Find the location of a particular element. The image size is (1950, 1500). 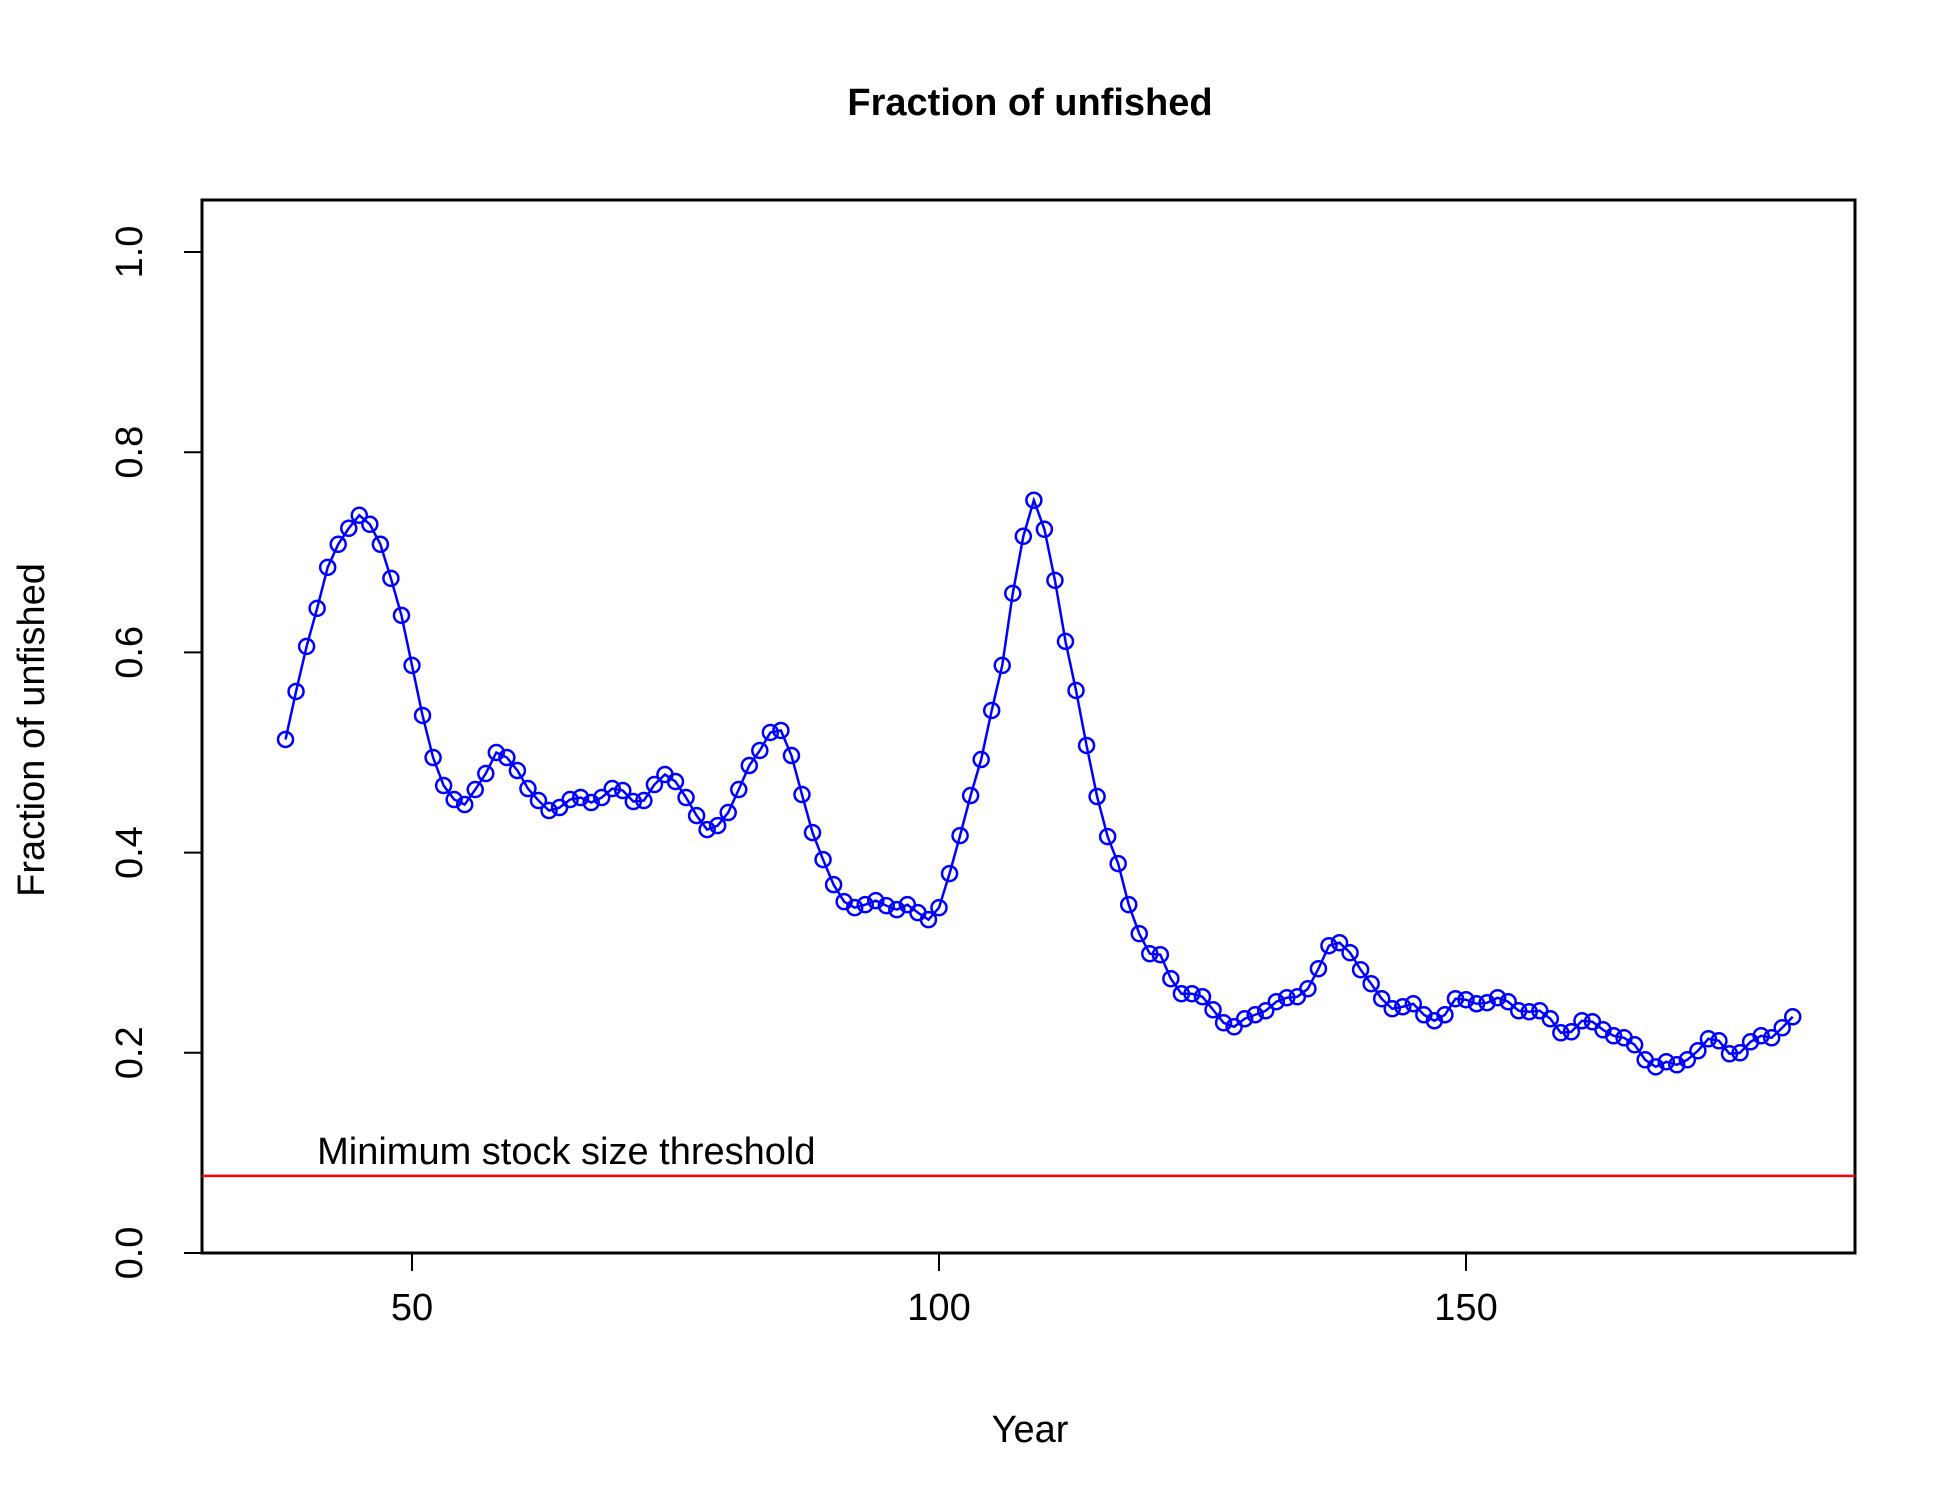

x-tick-label: 100 is located at coordinates (938, 1308).